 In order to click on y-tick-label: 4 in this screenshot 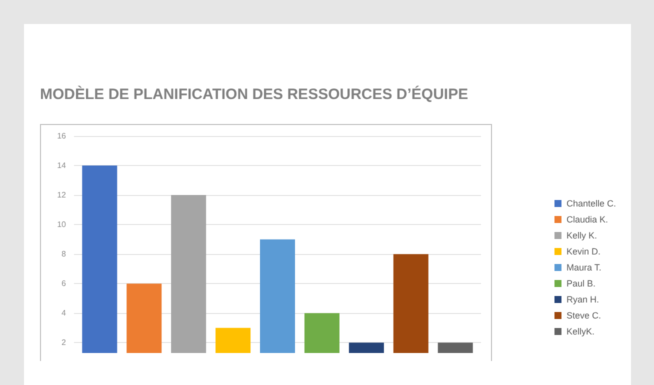, I will do `click(64, 313)`.